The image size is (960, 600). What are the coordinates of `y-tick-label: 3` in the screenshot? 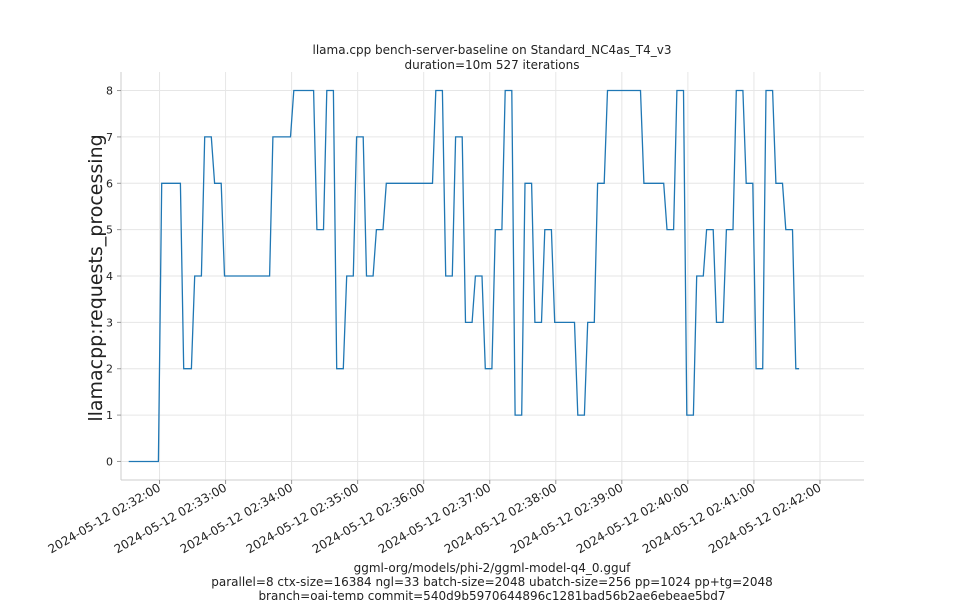 It's located at (109, 322).